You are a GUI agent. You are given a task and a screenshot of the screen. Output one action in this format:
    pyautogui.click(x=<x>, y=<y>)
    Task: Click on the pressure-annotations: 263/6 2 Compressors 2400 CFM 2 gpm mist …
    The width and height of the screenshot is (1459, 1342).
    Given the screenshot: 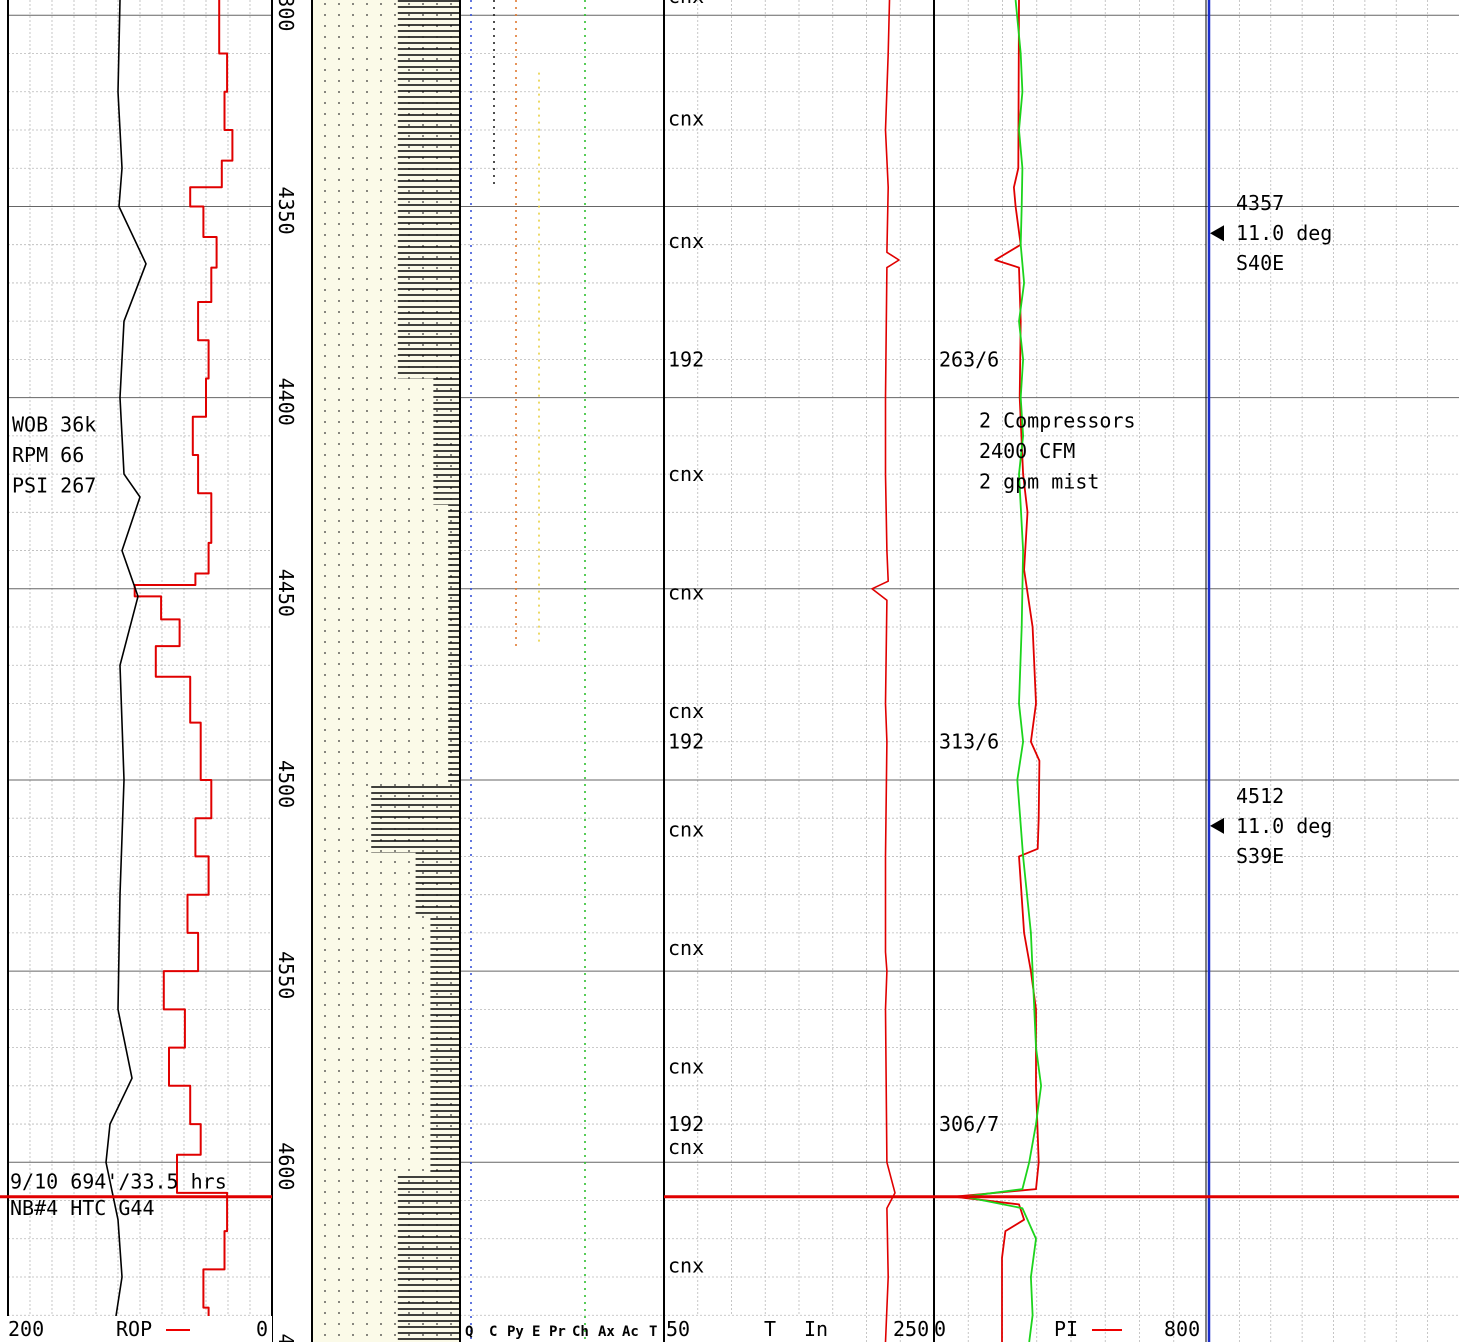 What is the action you would take?
    pyautogui.click(x=1037, y=741)
    